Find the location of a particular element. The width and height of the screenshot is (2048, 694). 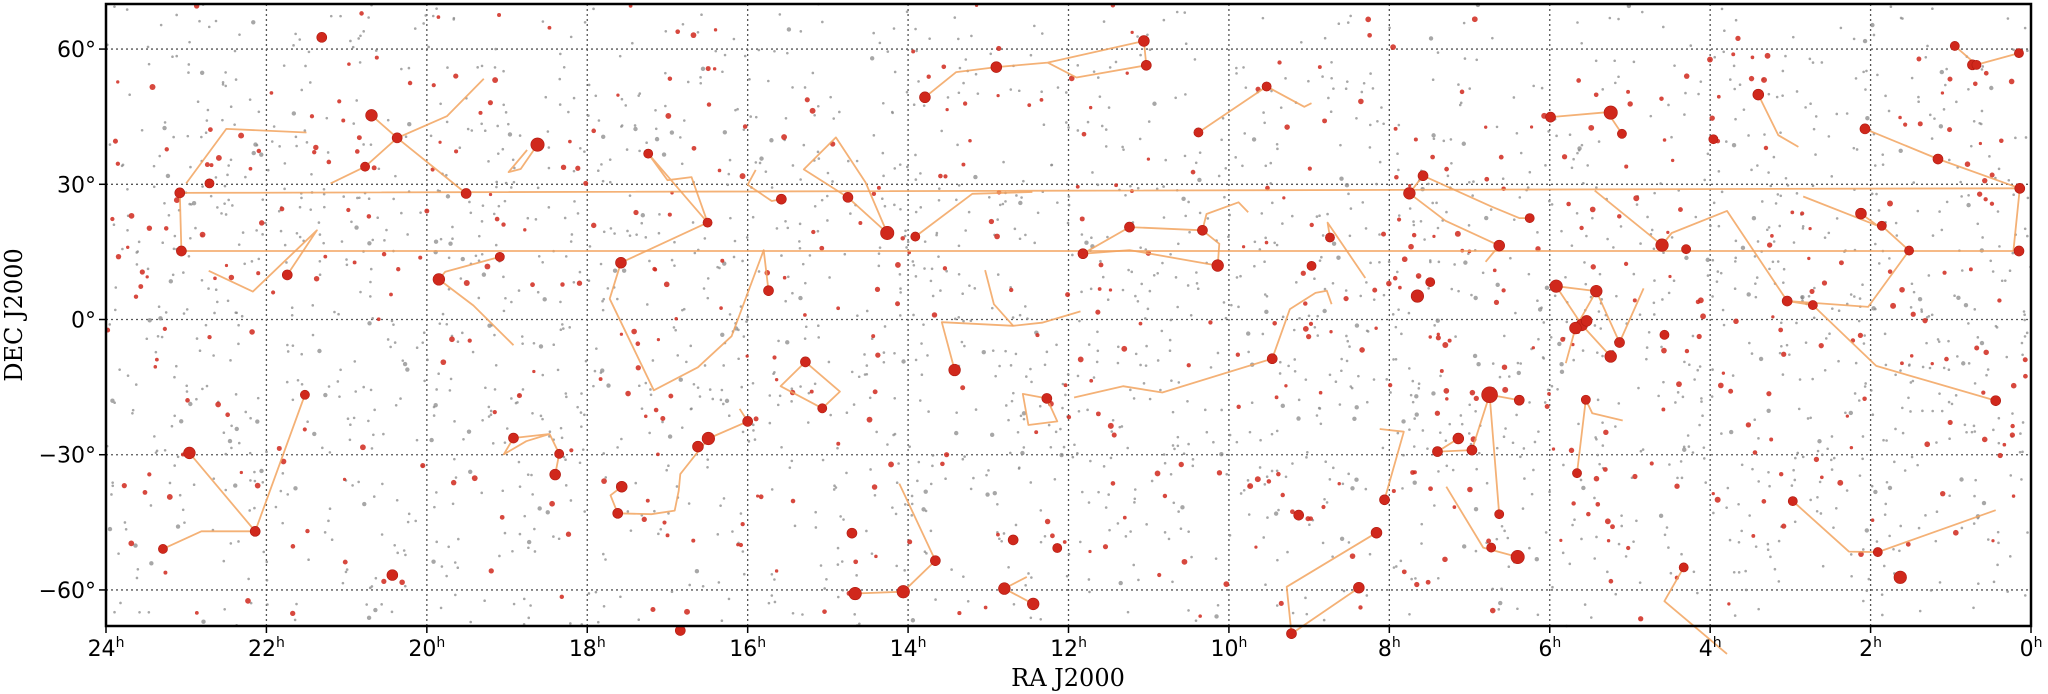

x-tick-label: 20h is located at coordinates (426, 648).